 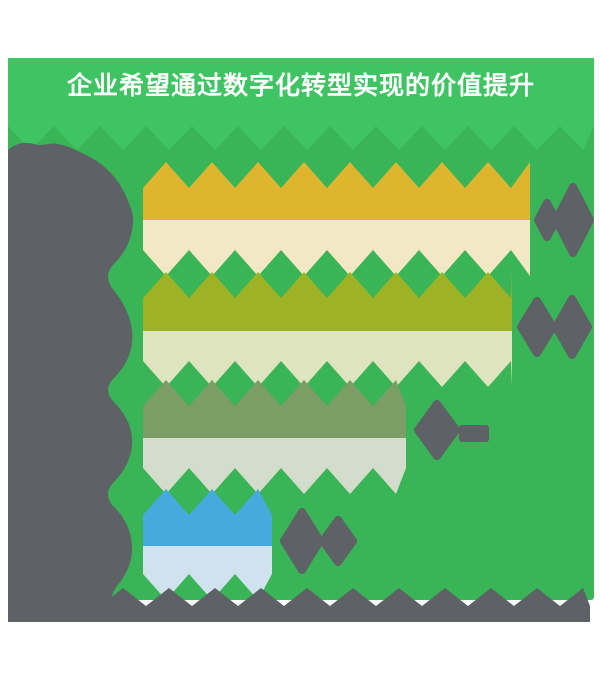 What do you see at coordinates (327, 359) in the screenshot?
I see `bar-2-light-half` at bounding box center [327, 359].